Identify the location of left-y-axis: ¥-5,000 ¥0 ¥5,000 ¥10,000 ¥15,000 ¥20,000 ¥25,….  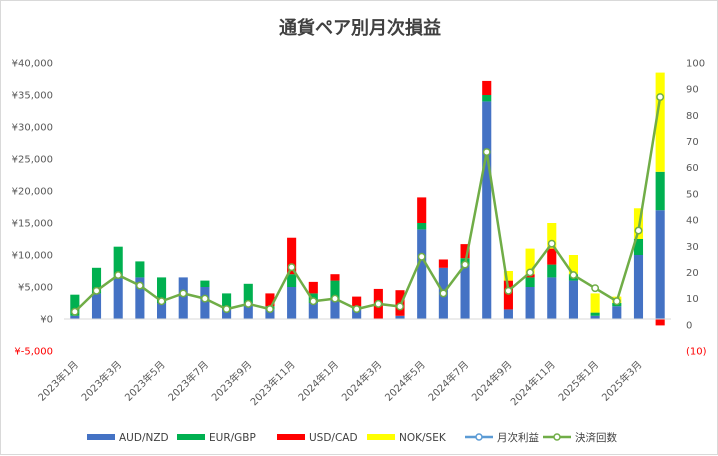
(32, 208).